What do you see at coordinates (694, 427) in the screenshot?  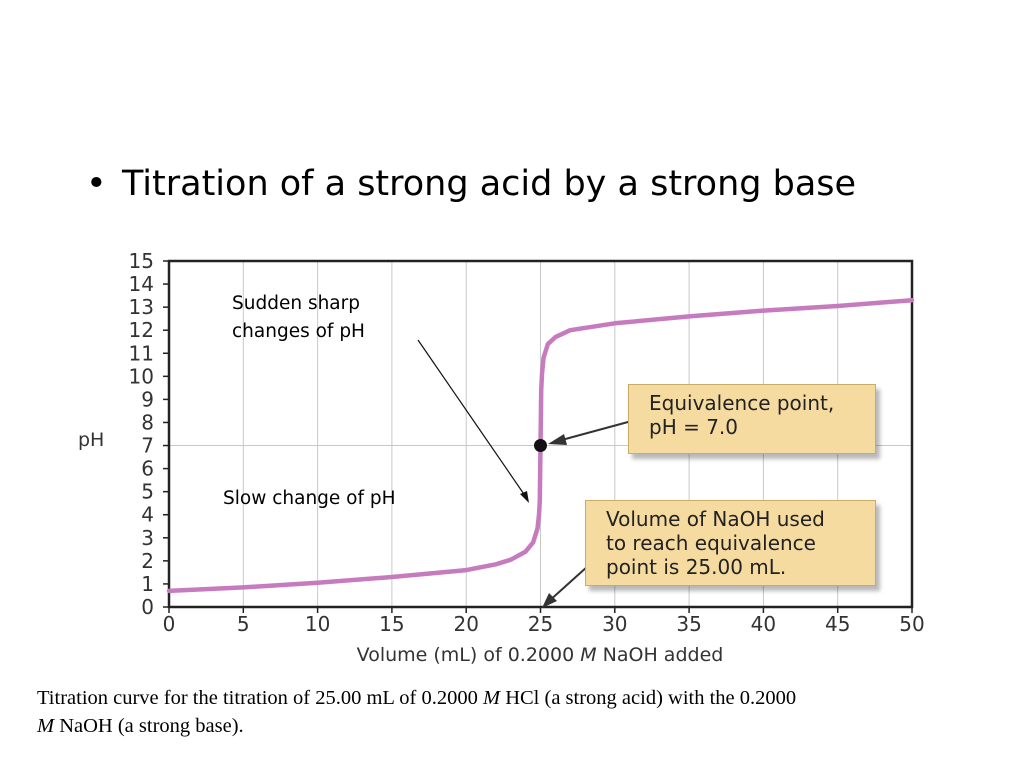 I see `eq-callout-line-2: pH = 7.0` at bounding box center [694, 427].